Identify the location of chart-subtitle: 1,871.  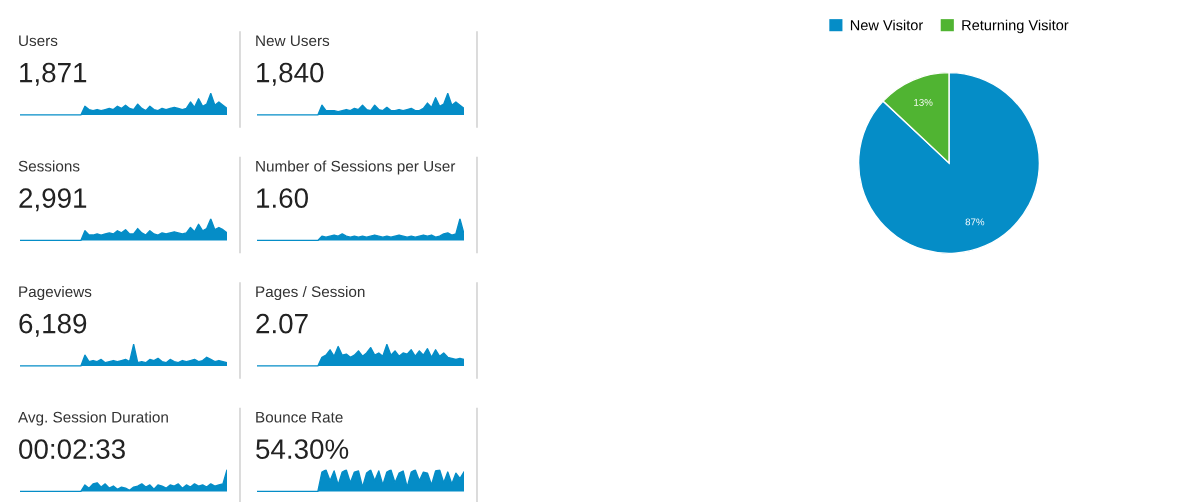
(53, 74).